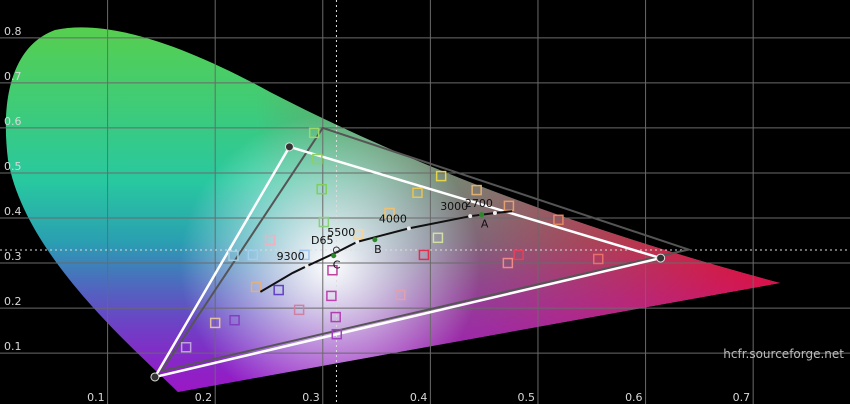  I want to click on white-point, so click(336, 250).